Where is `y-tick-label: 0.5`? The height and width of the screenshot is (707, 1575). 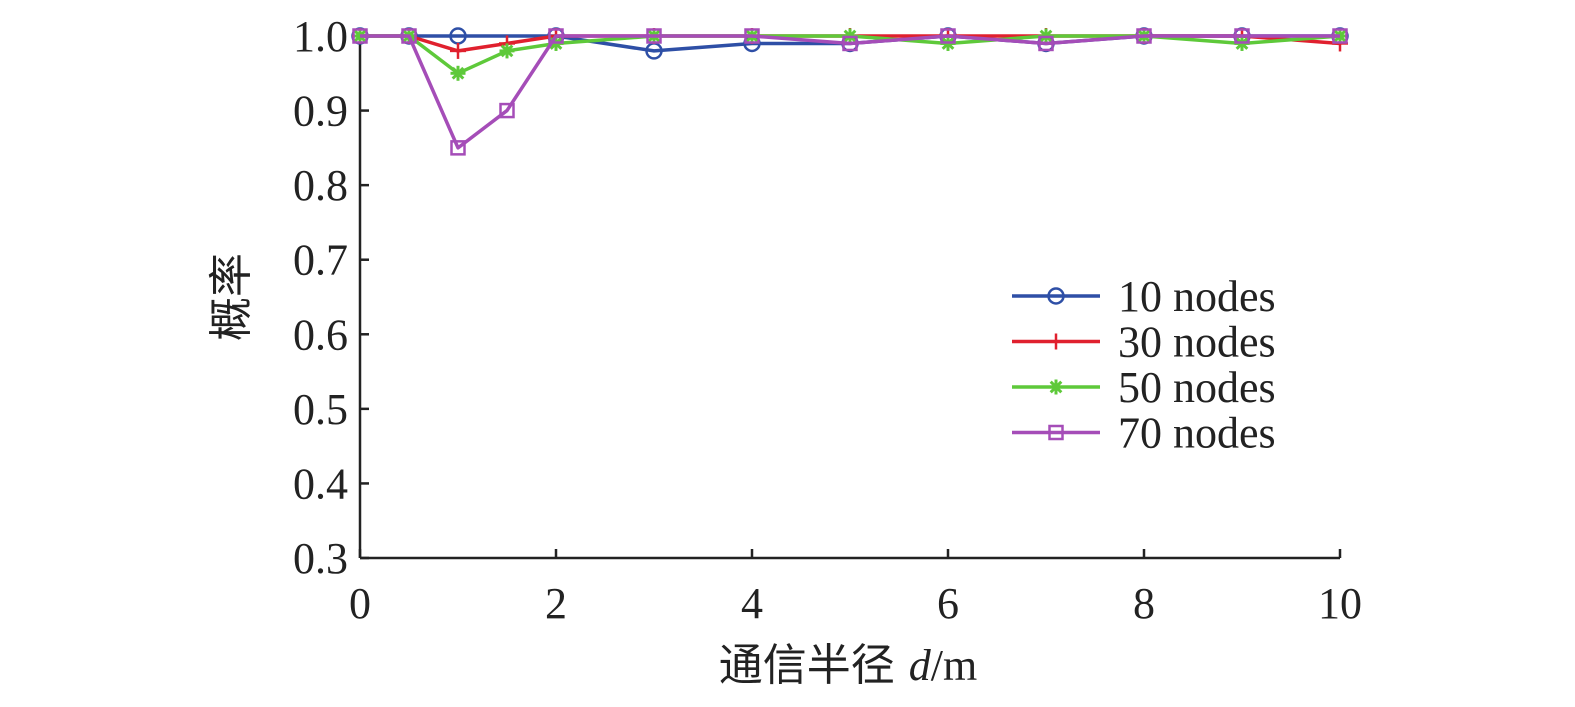
y-tick-label: 0.5 is located at coordinates (320, 409).